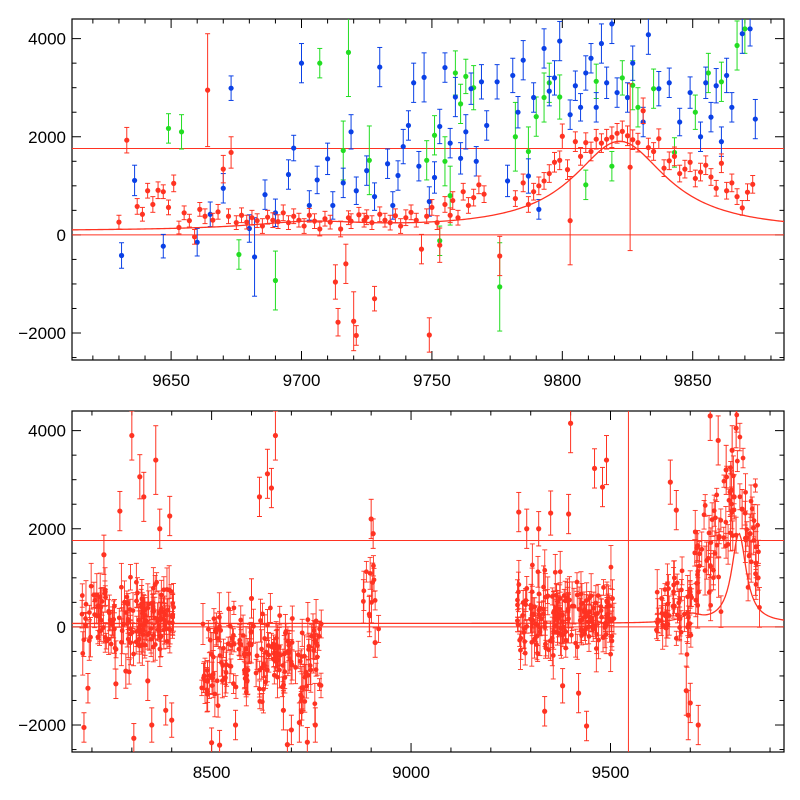 Image resolution: width=800 pixels, height=800 pixels. What do you see at coordinates (411, 772) in the screenshot?
I see `bottom-x-tick-label: 9000` at bounding box center [411, 772].